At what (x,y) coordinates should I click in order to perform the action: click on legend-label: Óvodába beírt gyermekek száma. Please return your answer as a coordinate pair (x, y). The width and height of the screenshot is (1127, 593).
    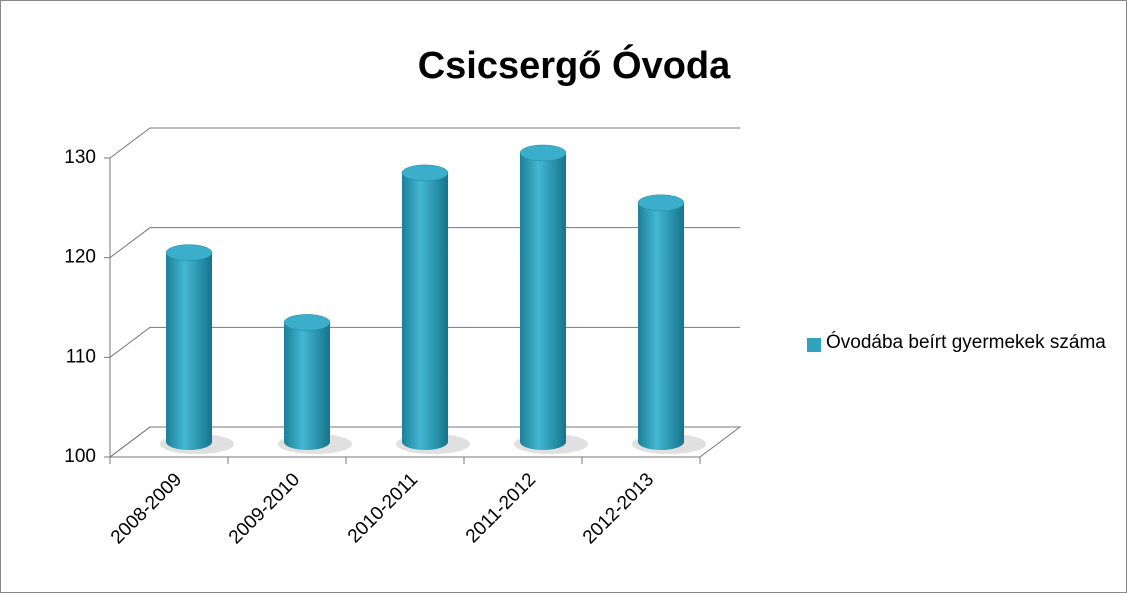
    Looking at the image, I should click on (966, 342).